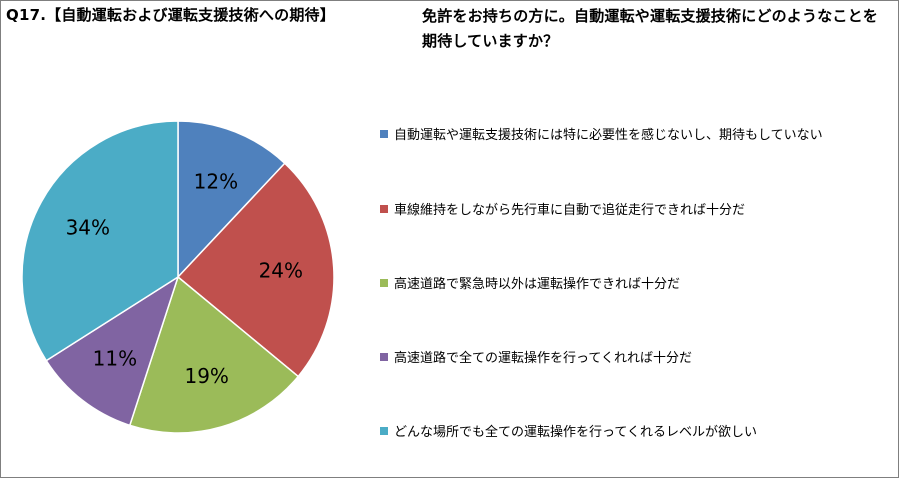  I want to click on legend-item: どんな場所でも全ての運転操作を行ってくれるレベルが欲しい, so click(568, 430).